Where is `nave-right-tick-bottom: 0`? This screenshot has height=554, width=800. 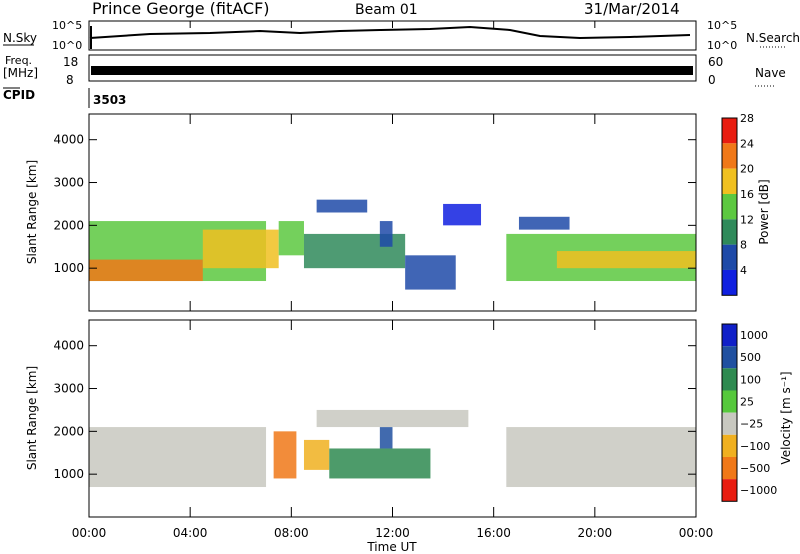 nave-right-tick-bottom: 0 is located at coordinates (712, 80).